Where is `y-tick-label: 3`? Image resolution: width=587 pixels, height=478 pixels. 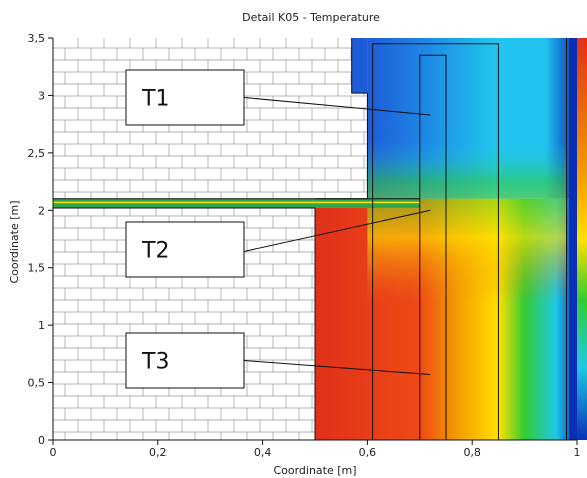 y-tick-label: 3 is located at coordinates (41, 95).